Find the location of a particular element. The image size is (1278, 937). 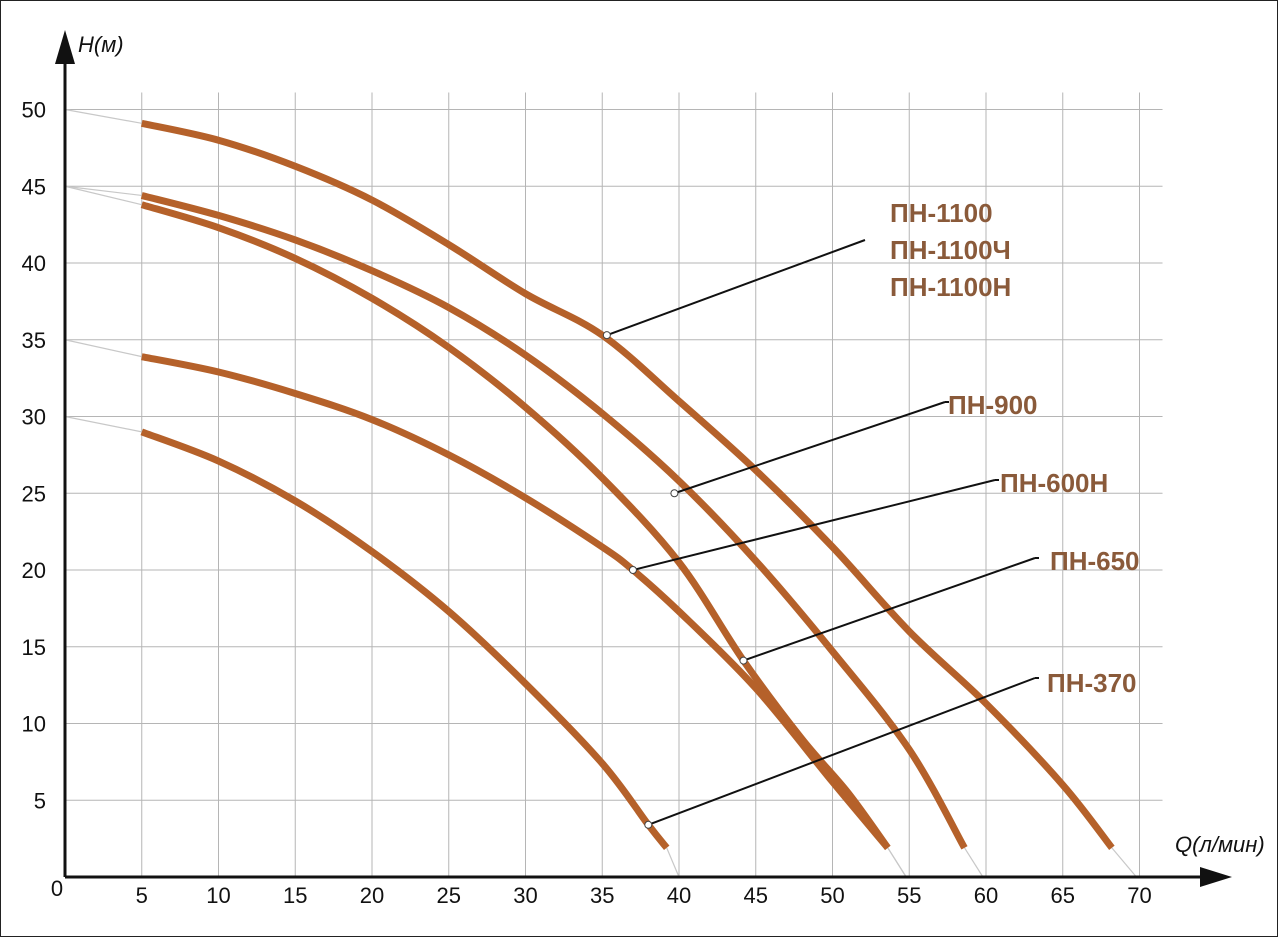

x-axis-arrow is located at coordinates (1216, 877).